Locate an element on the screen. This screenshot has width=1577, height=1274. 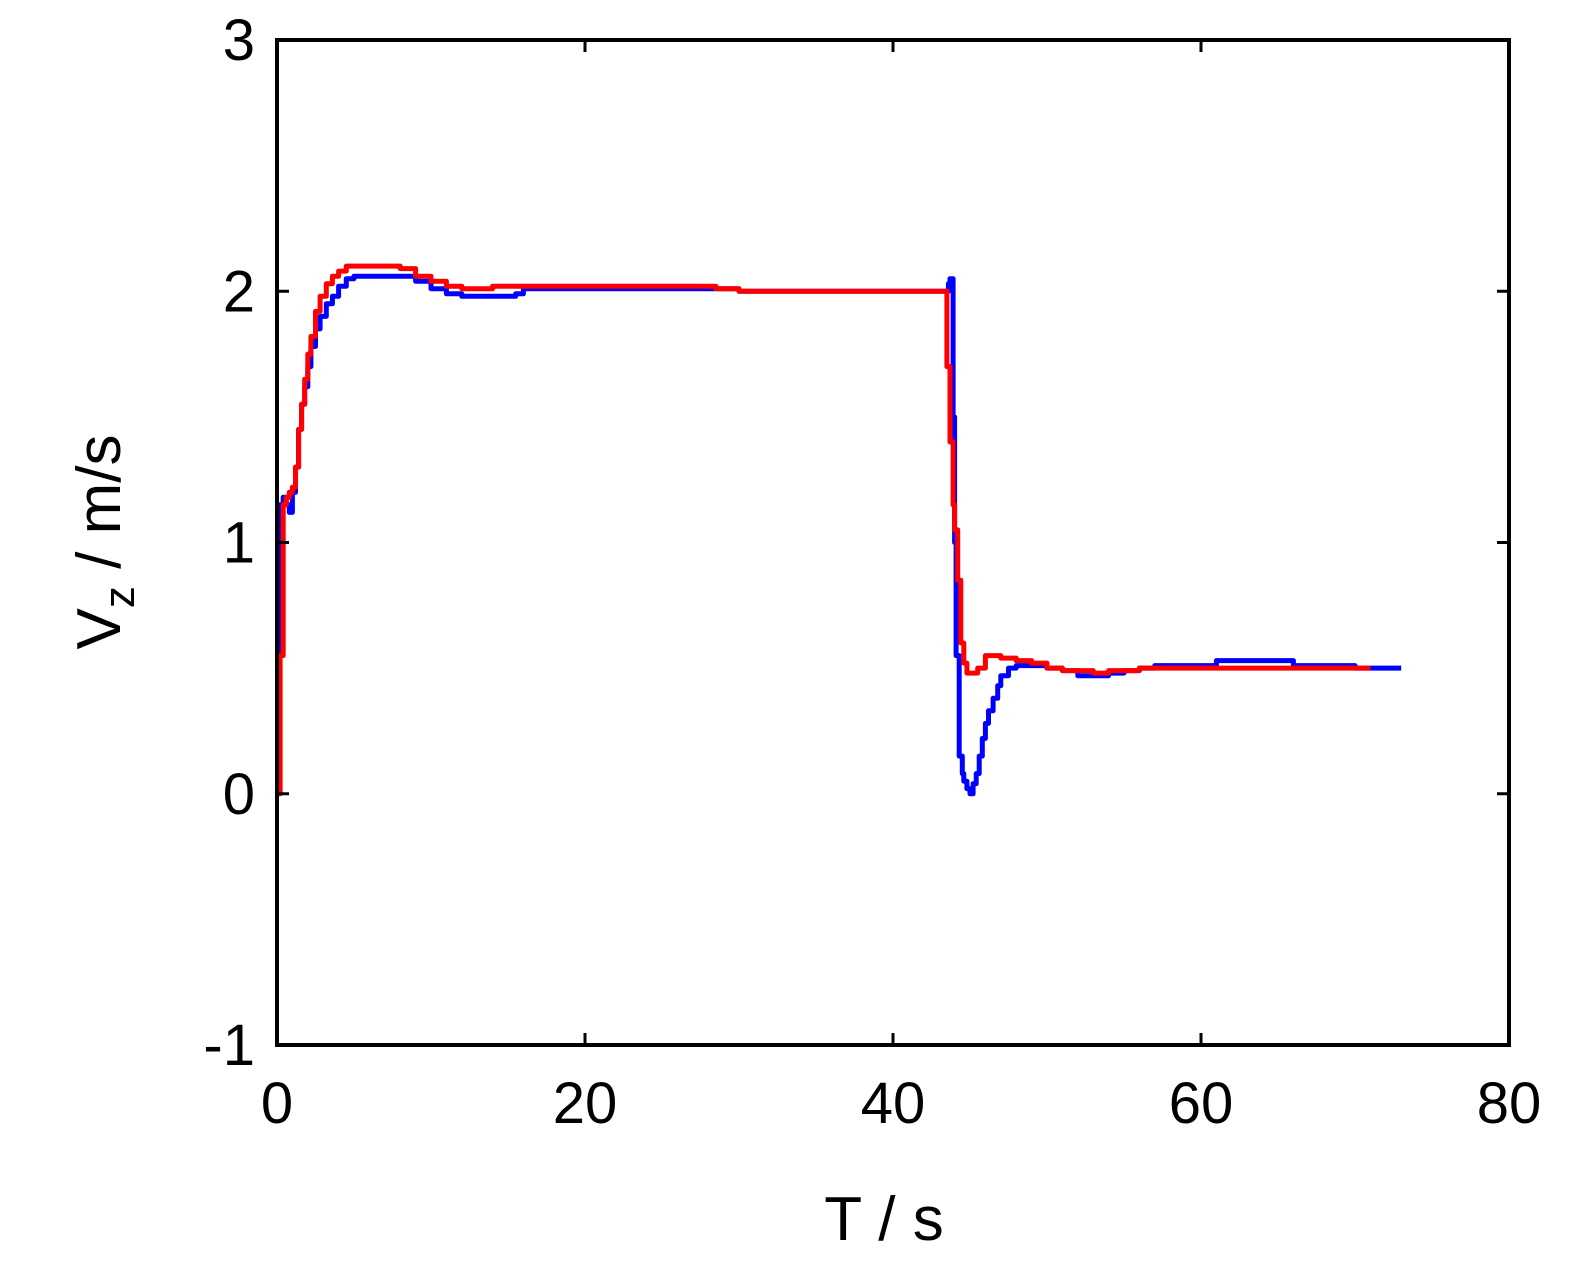
y-axis-label: Vz / m/s is located at coordinates (104, 542).